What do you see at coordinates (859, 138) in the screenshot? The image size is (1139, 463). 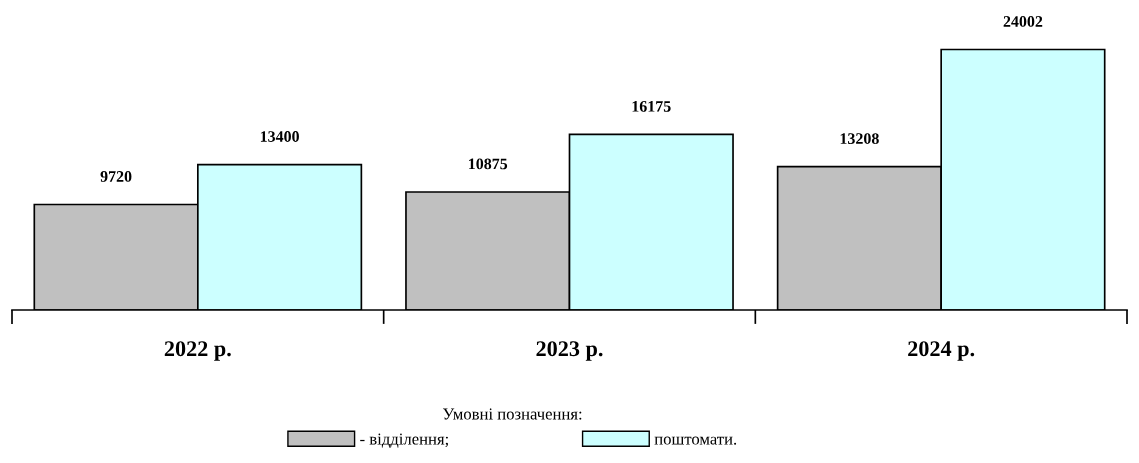 I see `data-label: 13208` at bounding box center [859, 138].